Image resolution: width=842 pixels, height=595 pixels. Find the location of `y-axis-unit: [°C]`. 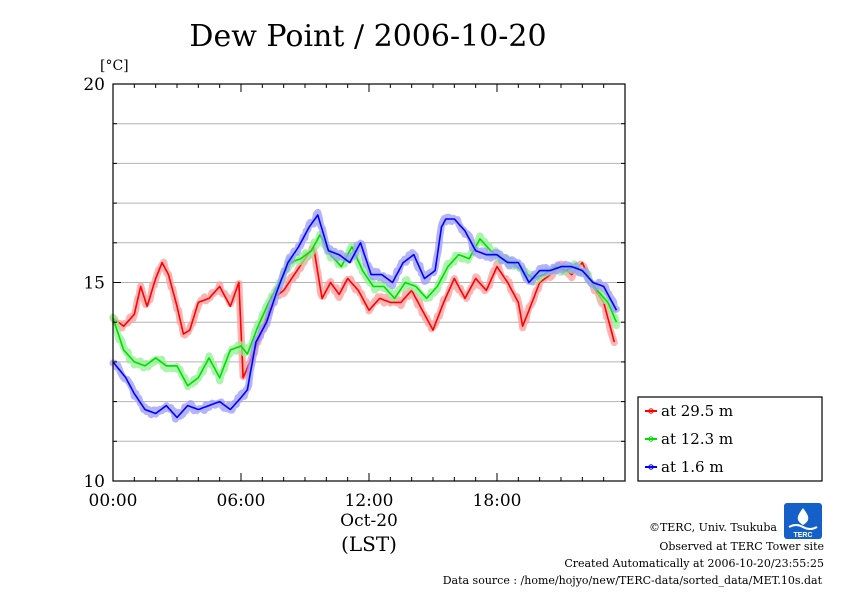

y-axis-unit: [°C] is located at coordinates (114, 66).